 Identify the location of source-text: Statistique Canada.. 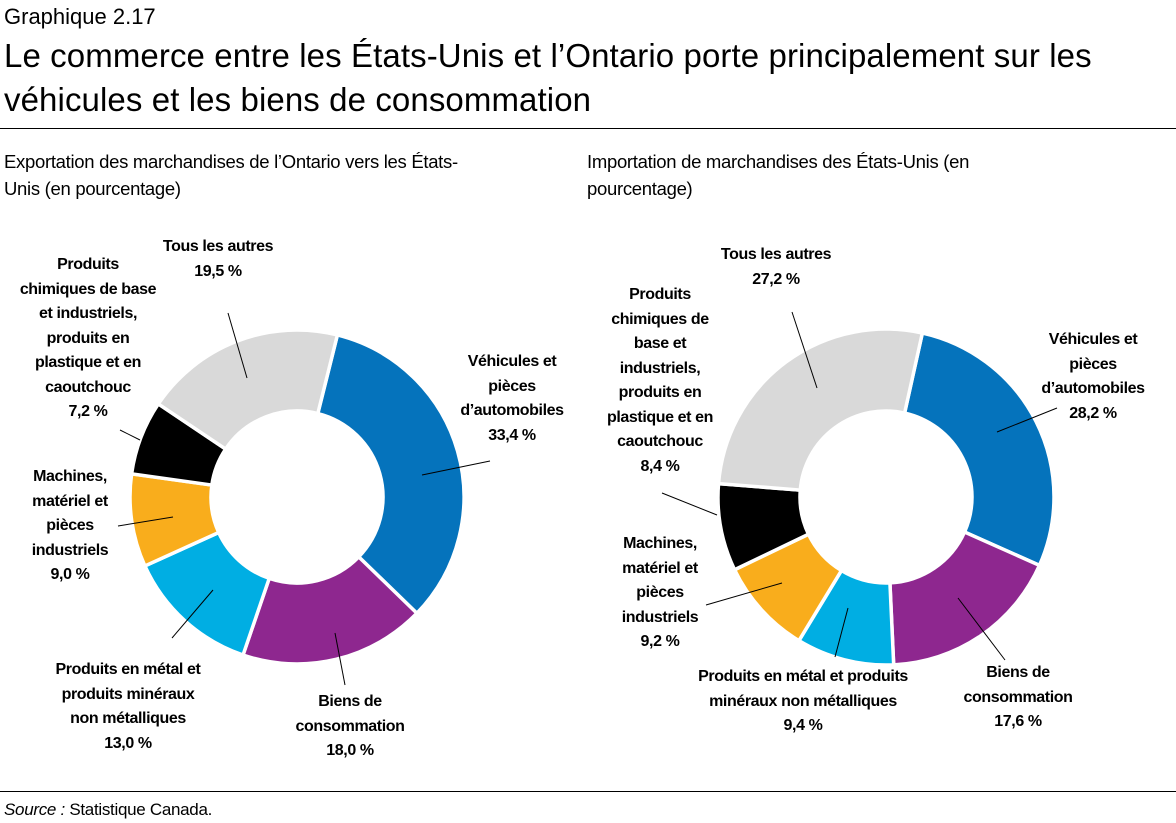
(138, 809).